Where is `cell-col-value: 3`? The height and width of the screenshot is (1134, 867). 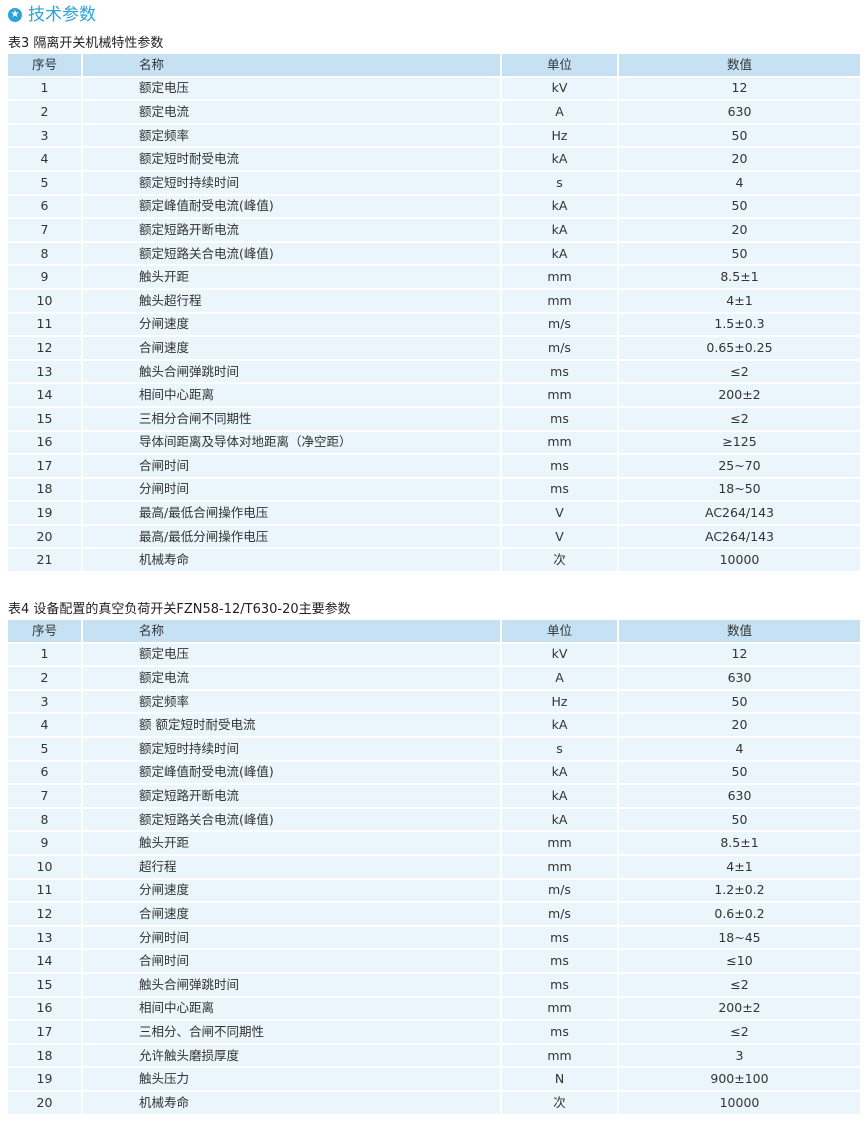
cell-col-value: 3 is located at coordinates (740, 1056).